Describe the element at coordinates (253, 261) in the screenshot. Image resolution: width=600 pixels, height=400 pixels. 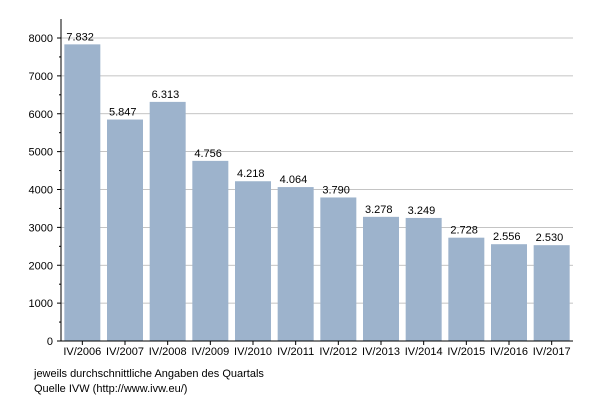
I see `bar-IV/2010` at that location.